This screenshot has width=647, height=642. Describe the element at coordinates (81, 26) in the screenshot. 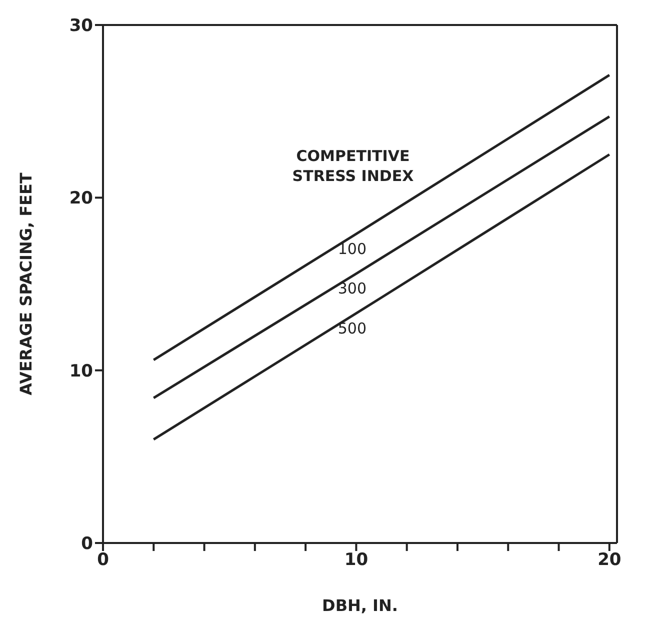

I see `y-tick-label: 30` at that location.